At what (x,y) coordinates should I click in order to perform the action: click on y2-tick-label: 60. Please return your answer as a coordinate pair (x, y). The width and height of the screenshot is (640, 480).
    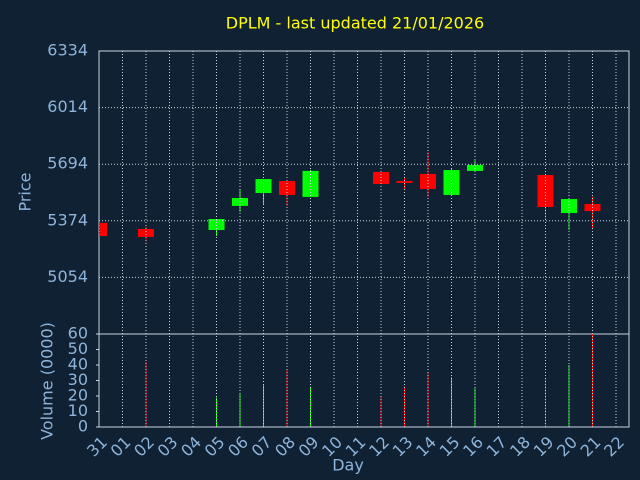
    Looking at the image, I should click on (78, 333).